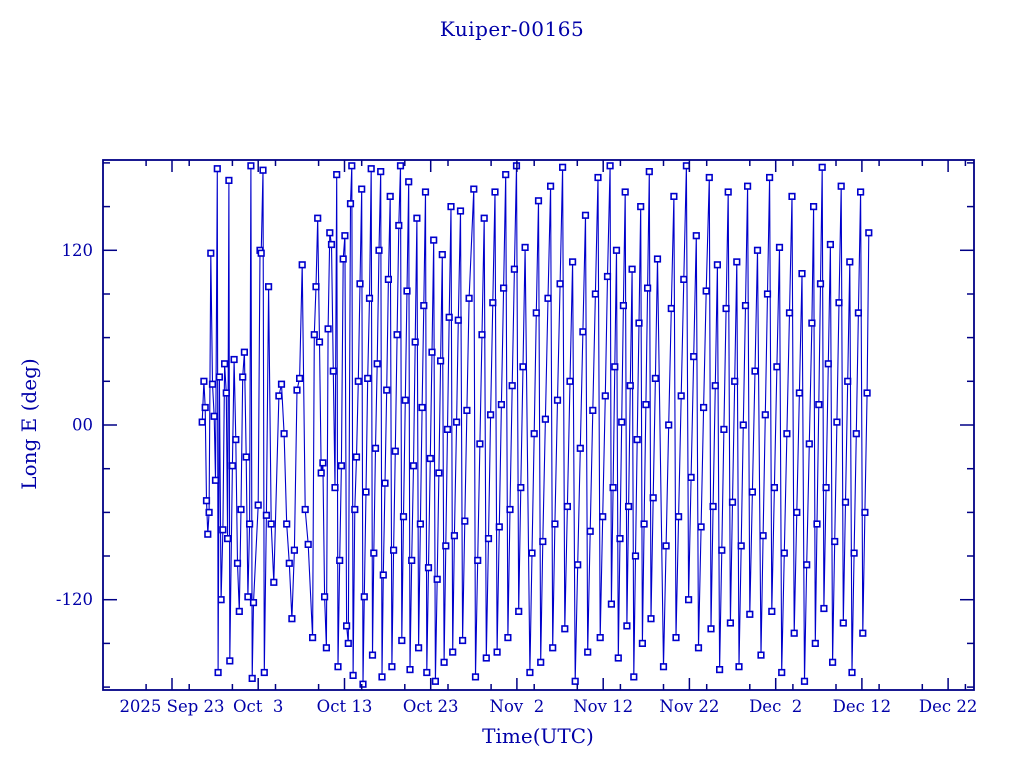 The width and height of the screenshot is (1024, 768). Describe the element at coordinates (431, 706) in the screenshot. I see `x-tick-label: Oct 23` at that location.